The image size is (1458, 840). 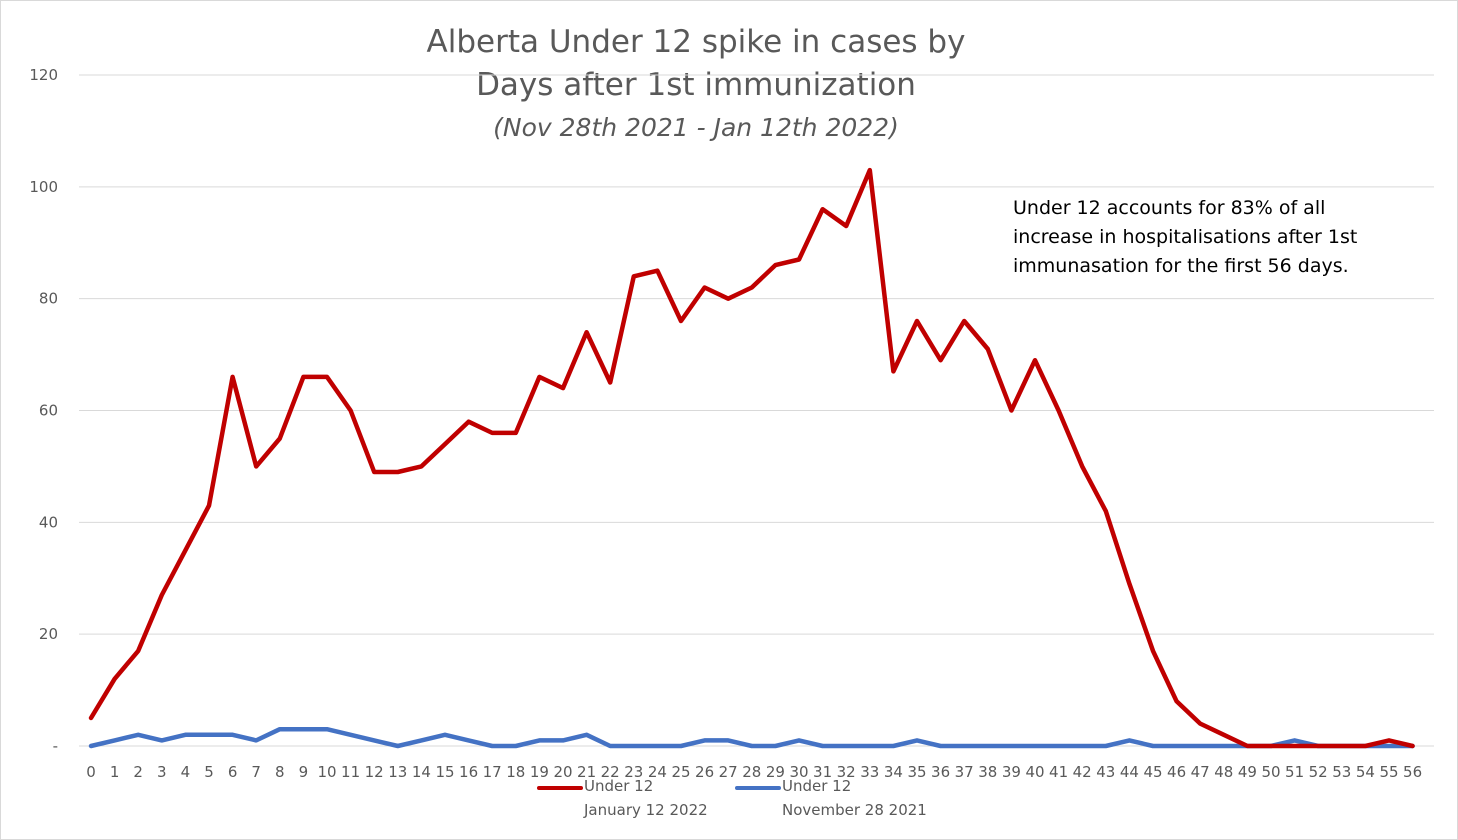 What do you see at coordinates (680, 772) in the screenshot?
I see `x-tick-label: 25` at bounding box center [680, 772].